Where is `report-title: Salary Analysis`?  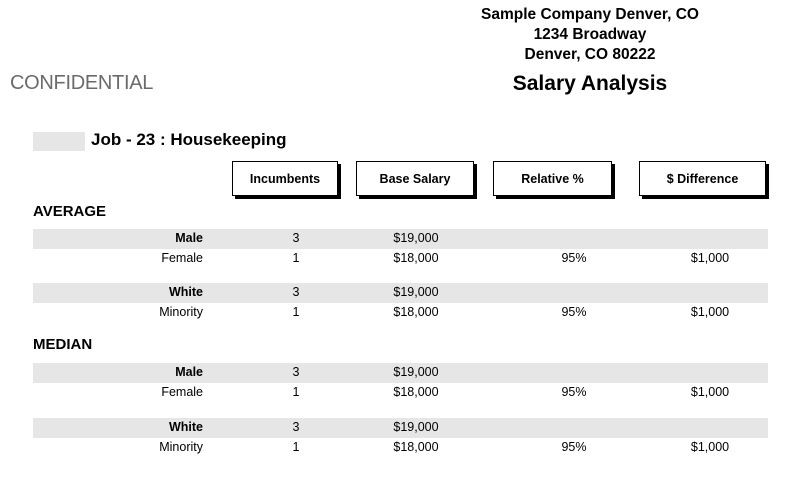 report-title: Salary Analysis is located at coordinates (590, 83).